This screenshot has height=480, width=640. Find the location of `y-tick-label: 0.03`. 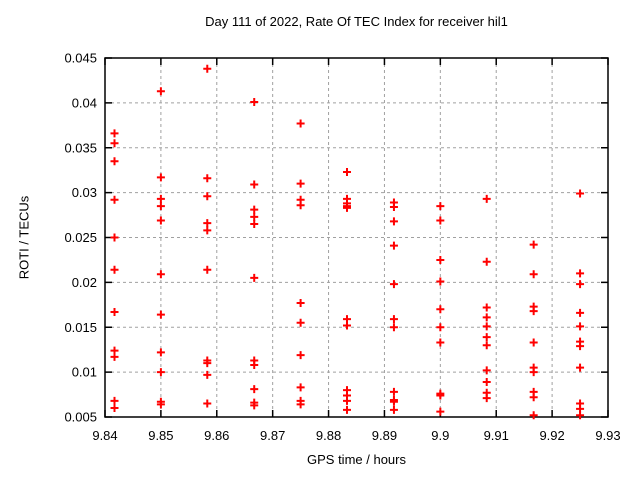

y-tick-label: 0.03 is located at coordinates (84, 192).